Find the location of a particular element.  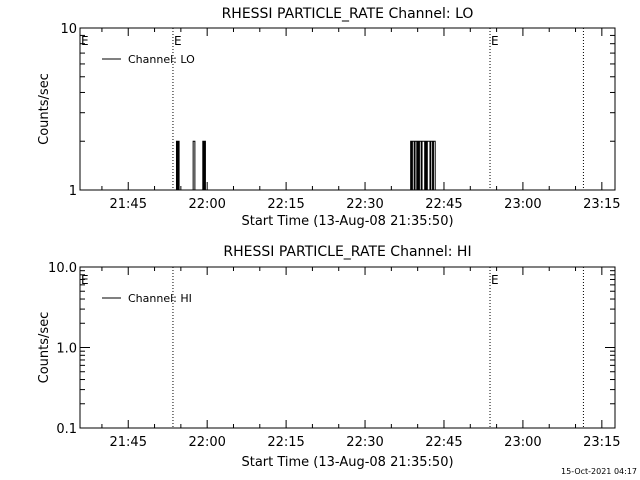

chart-title: RHESSI PARTICLE_RATE Channel: LO is located at coordinates (348, 14).